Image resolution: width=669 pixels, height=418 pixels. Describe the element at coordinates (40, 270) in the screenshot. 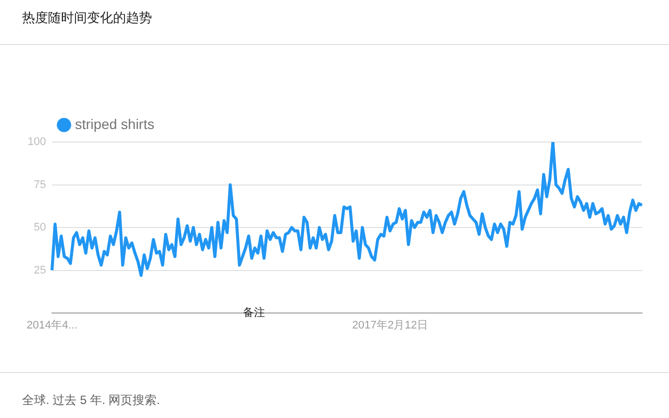

I see `y-tick-label: 25` at that location.